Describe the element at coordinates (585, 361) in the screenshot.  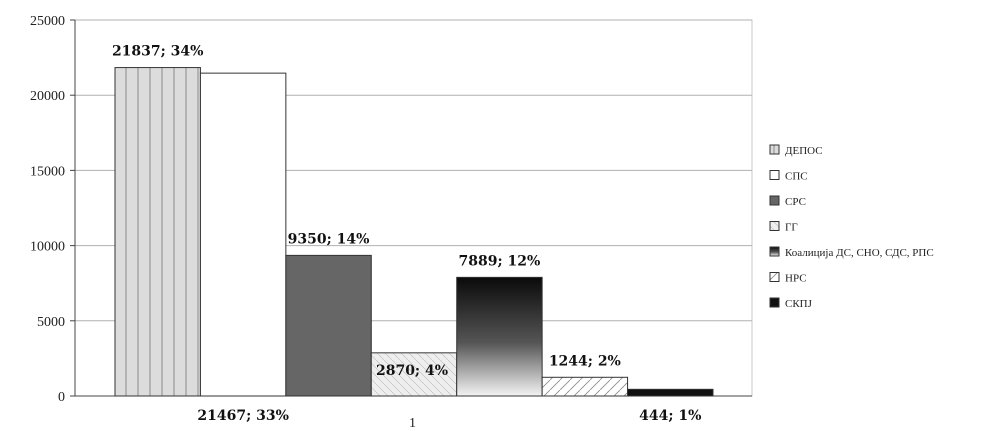
I see `data-label-6: 1244; 2%` at that location.